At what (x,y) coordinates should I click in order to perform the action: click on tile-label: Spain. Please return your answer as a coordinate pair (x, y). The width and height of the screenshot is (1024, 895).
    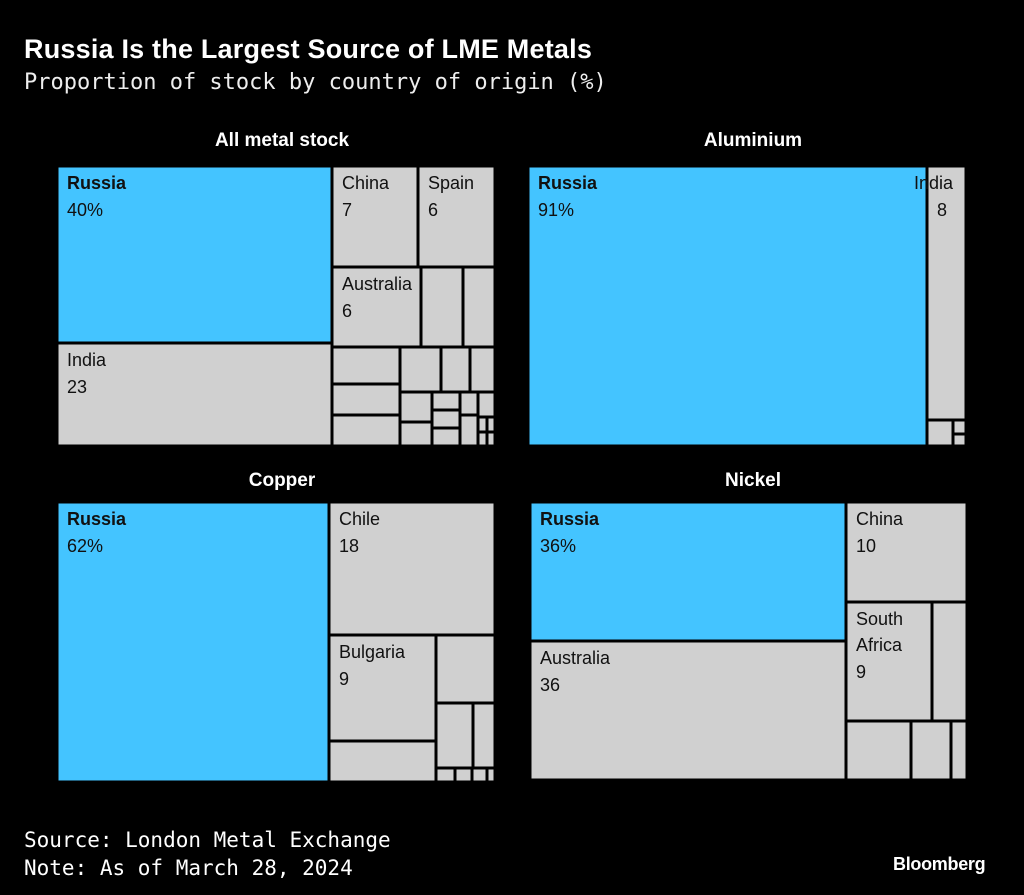
    Looking at the image, I should click on (451, 183).